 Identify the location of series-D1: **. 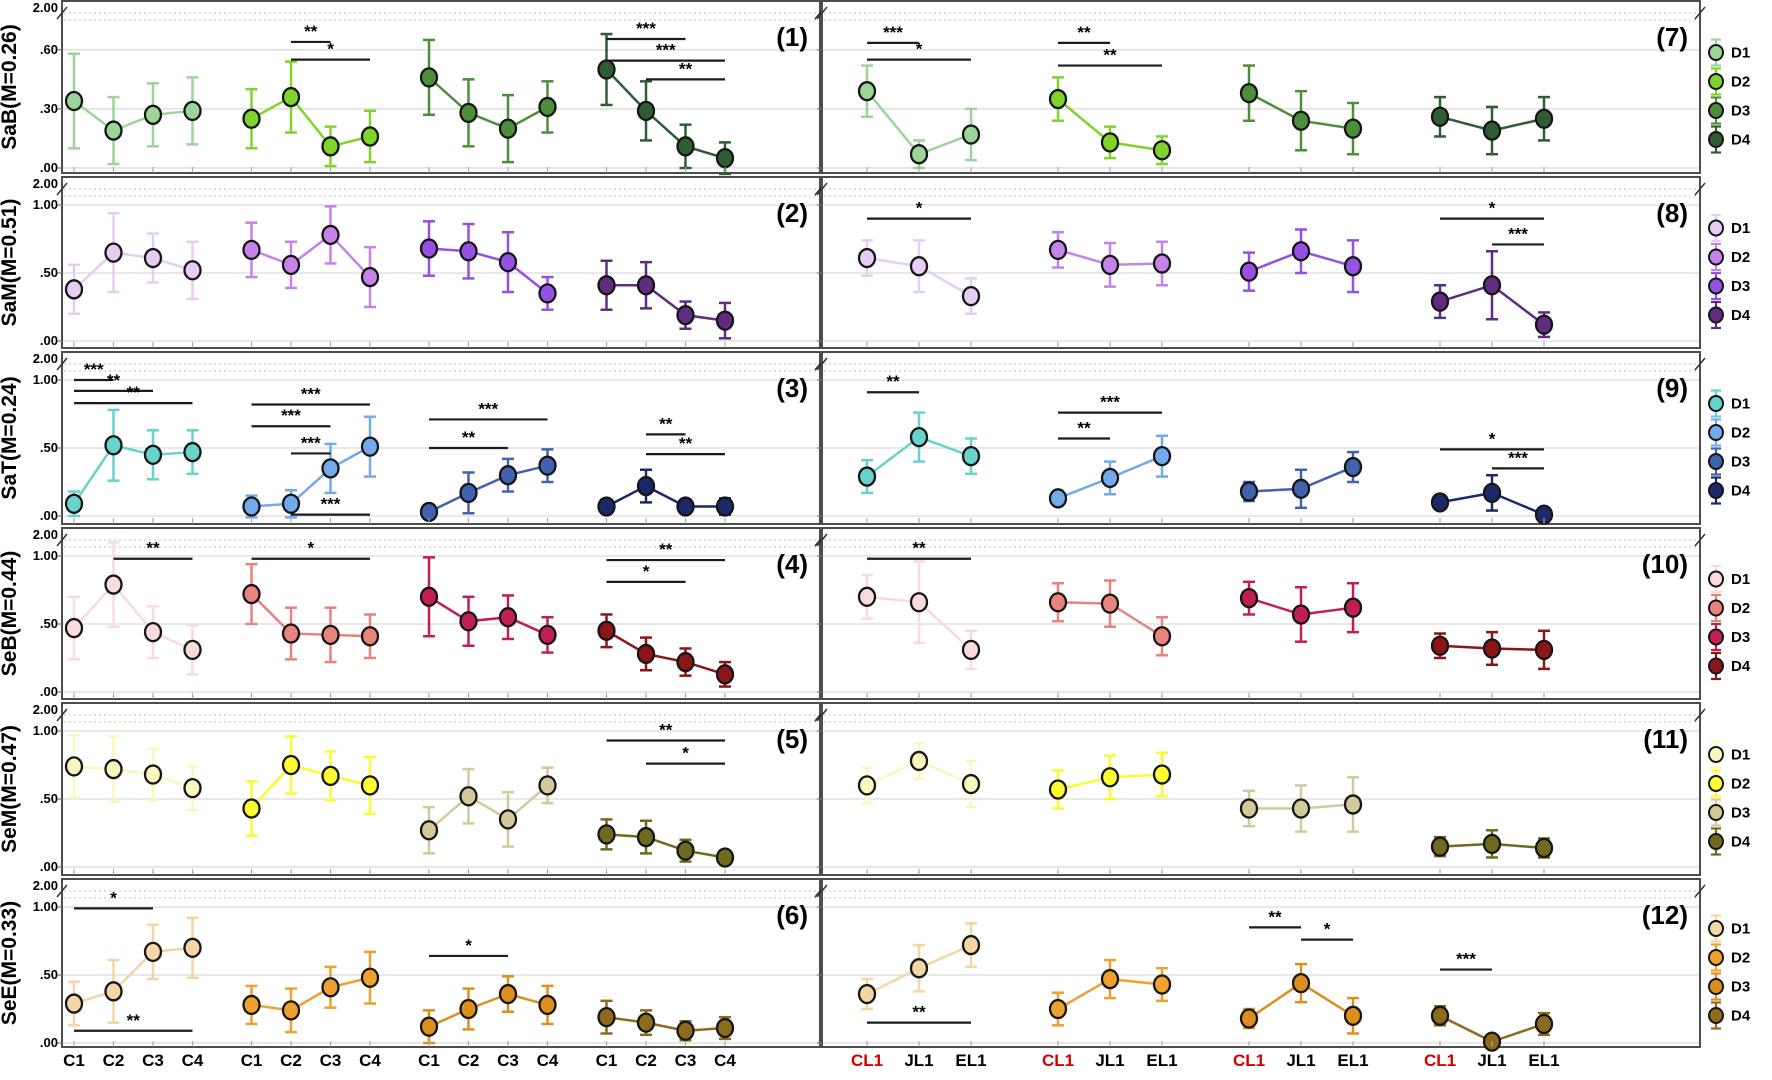
(133, 619).